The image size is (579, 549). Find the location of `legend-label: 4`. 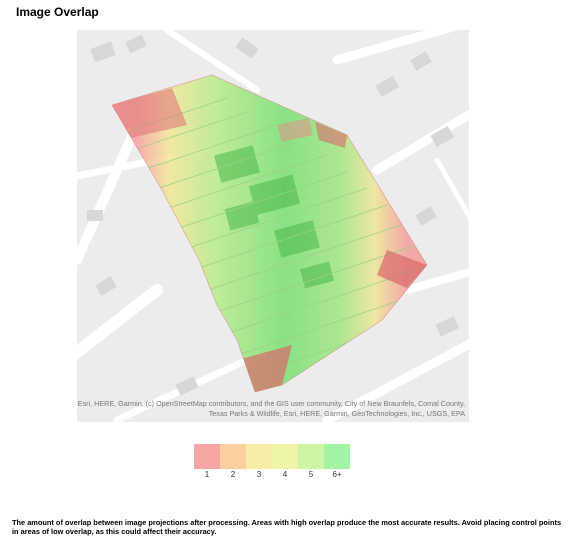

legend-label: 4 is located at coordinates (285, 474).